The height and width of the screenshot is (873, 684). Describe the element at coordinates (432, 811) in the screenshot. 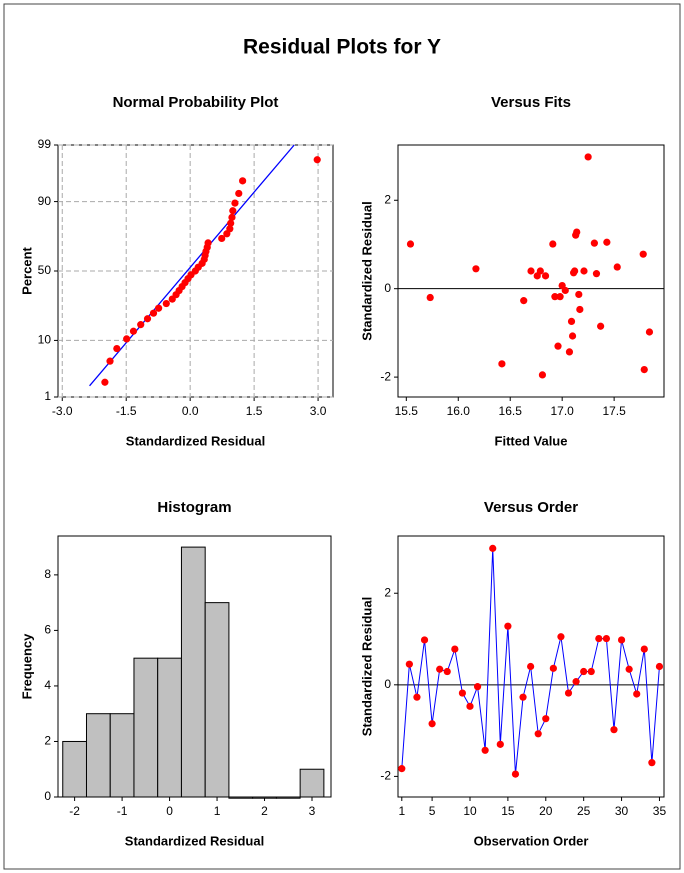

I see `x-tick-label: 5` at that location.